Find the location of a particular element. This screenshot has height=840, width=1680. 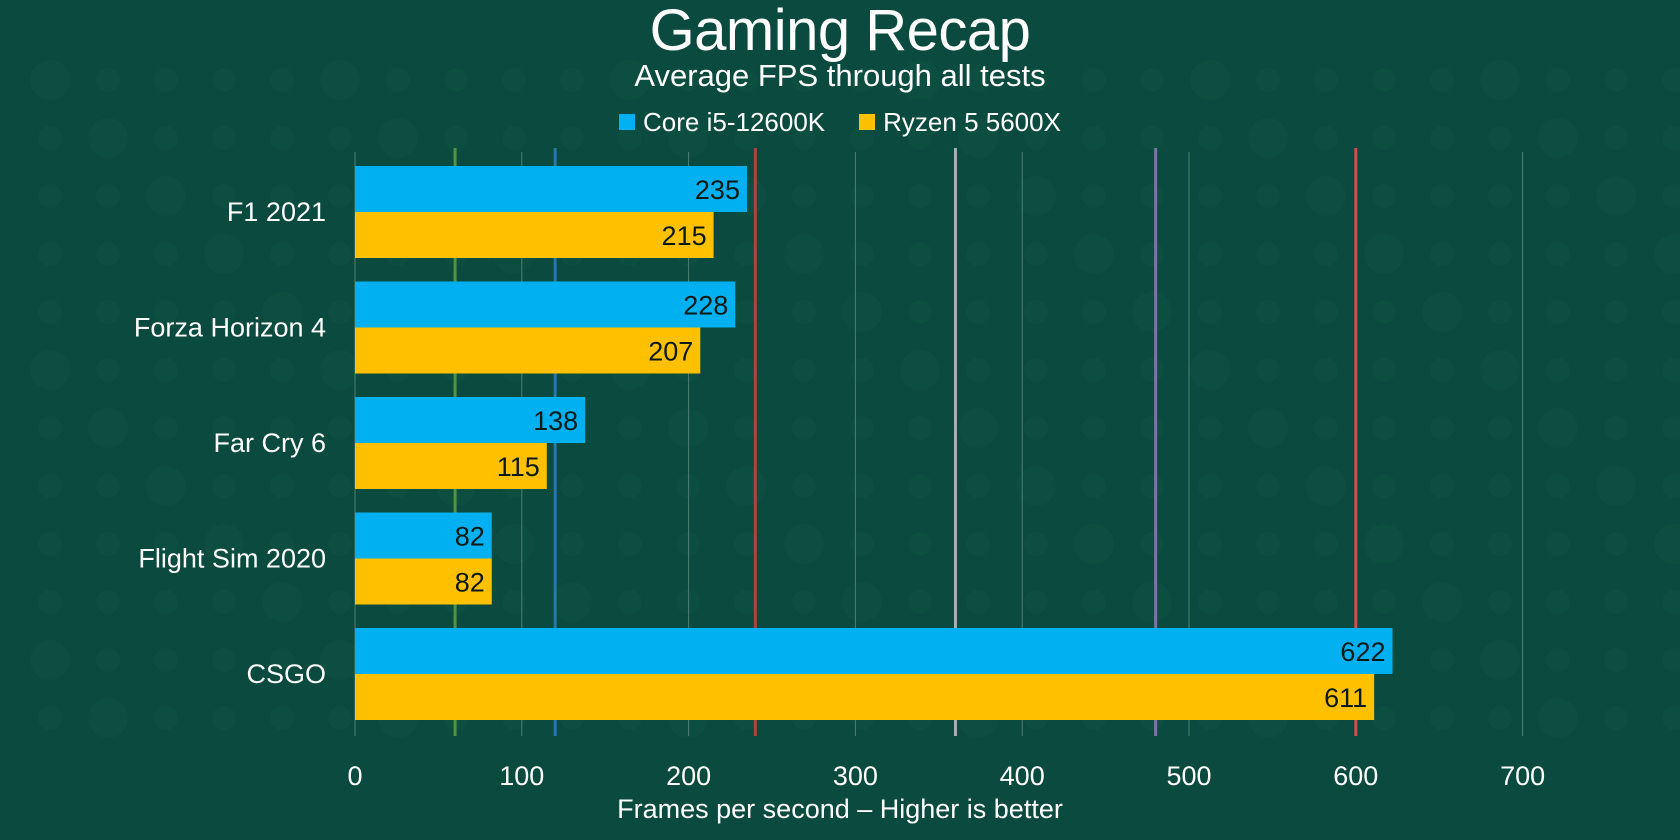

chart-title: Gaming Recap is located at coordinates (840, 31).